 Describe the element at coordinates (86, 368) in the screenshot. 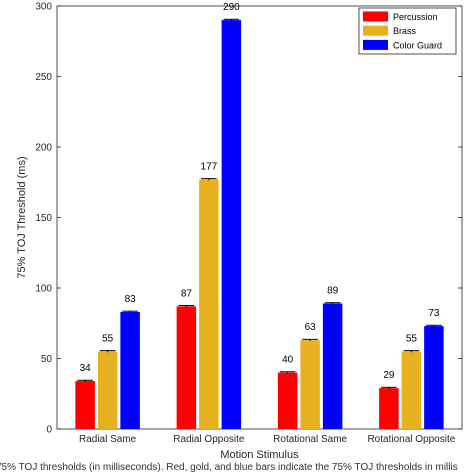

I see `bar-value-label: 34` at that location.